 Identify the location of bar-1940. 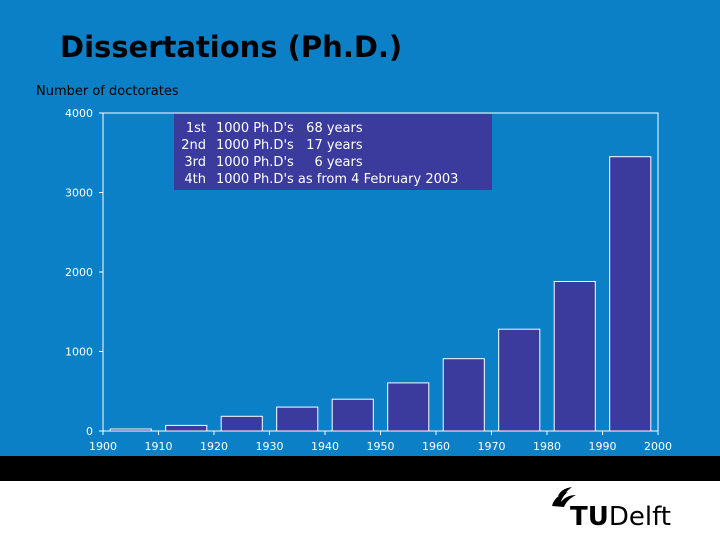
(352, 415).